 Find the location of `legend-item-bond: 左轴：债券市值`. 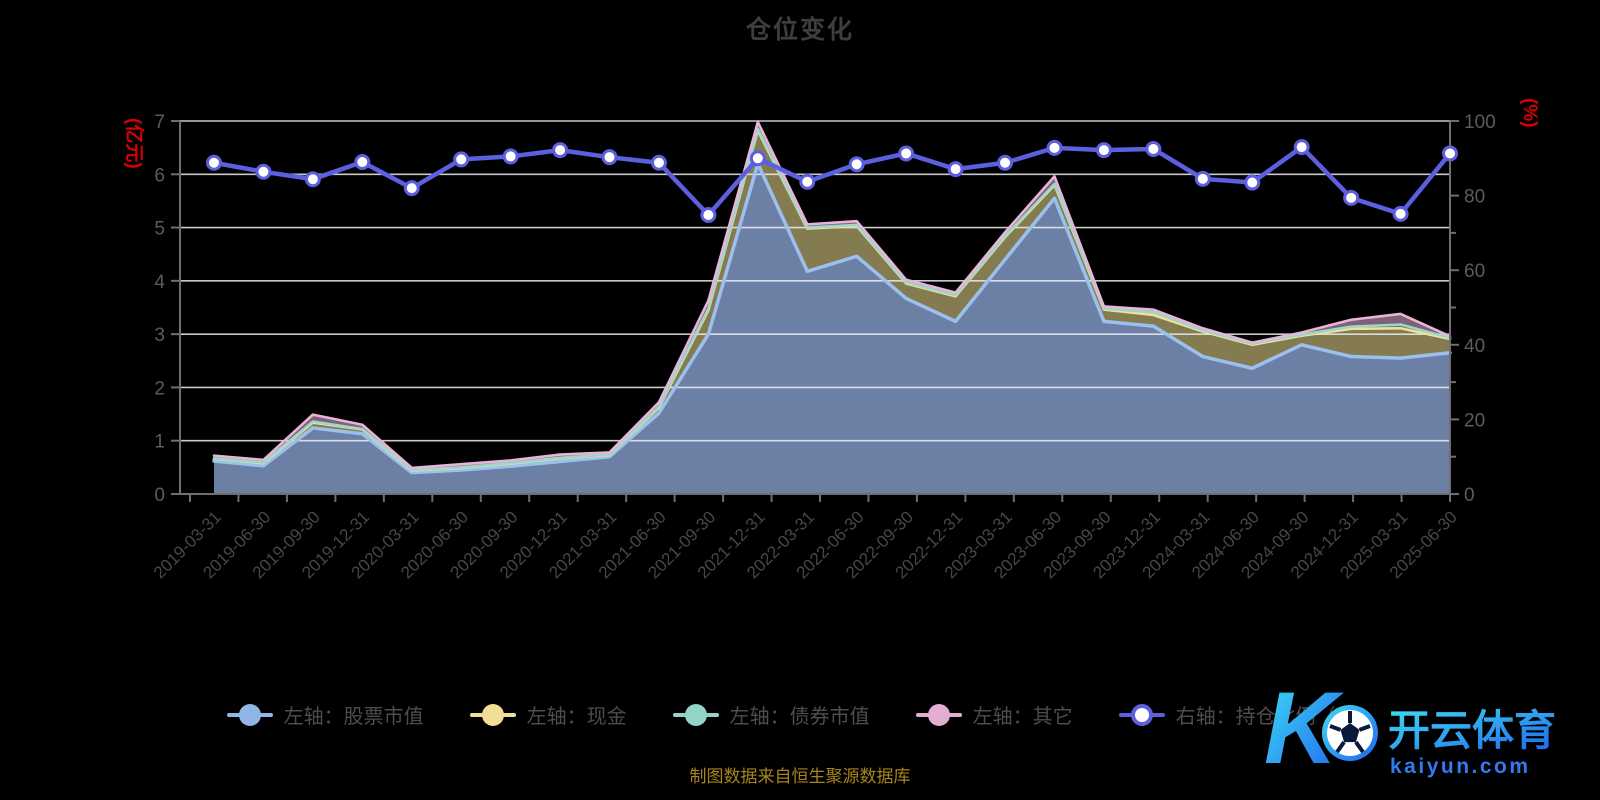

legend-item-bond: 左轴：债券市值 is located at coordinates (771, 714).